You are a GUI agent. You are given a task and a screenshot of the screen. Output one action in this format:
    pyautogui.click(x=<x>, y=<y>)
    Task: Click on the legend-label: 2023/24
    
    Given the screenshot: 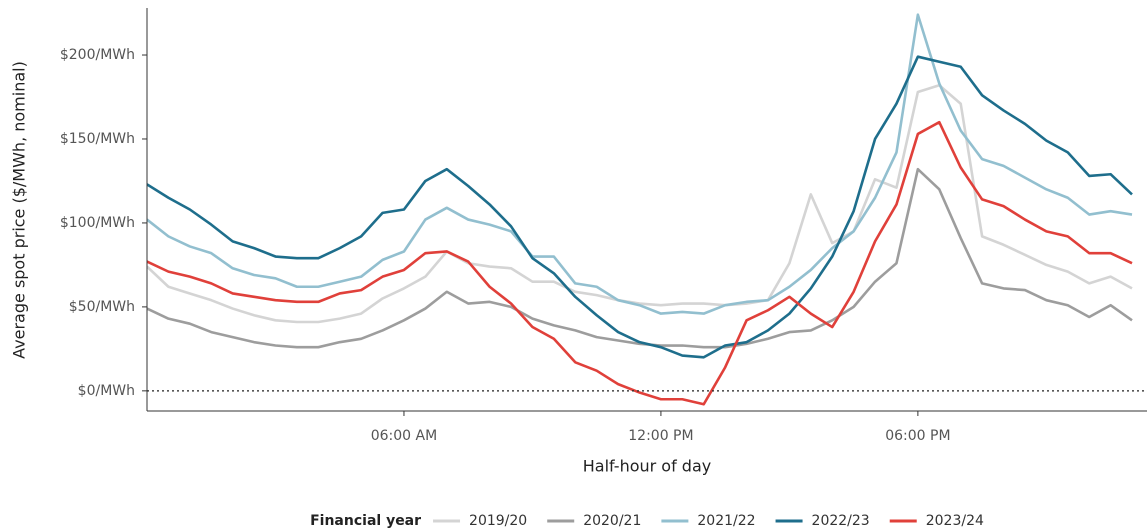 What is the action you would take?
    pyautogui.click(x=955, y=521)
    